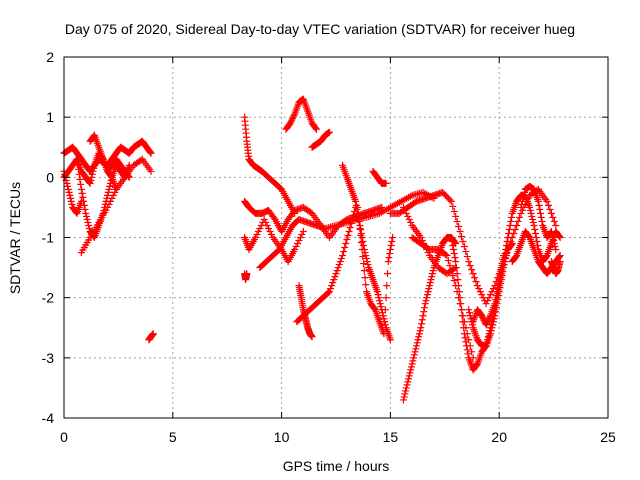  What do you see at coordinates (48, 237) in the screenshot?
I see `y-tick-labels: -4 -3 -2 -1 0 1 2` at bounding box center [48, 237].